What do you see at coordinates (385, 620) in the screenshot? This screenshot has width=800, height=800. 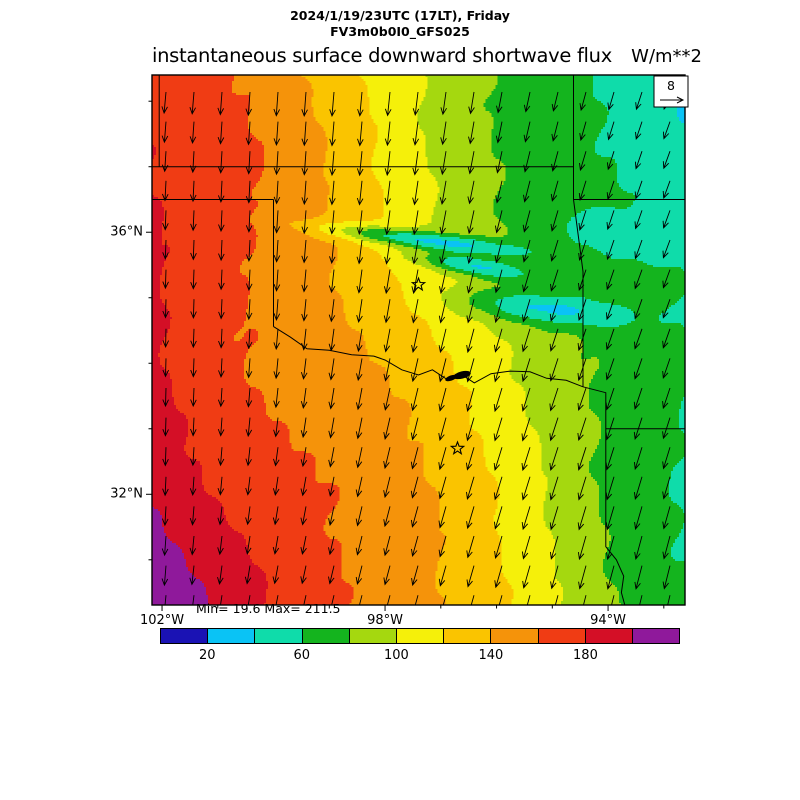 I see `x-axis-label: 98°W` at bounding box center [385, 620].